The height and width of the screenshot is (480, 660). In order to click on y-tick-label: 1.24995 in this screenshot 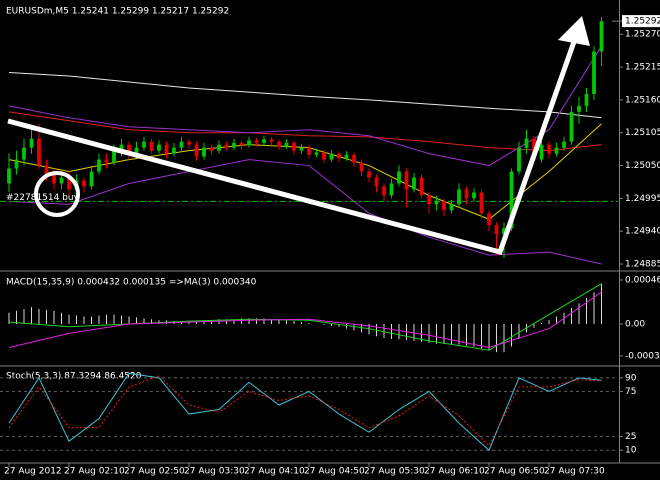, I will do `click(642, 199)`.